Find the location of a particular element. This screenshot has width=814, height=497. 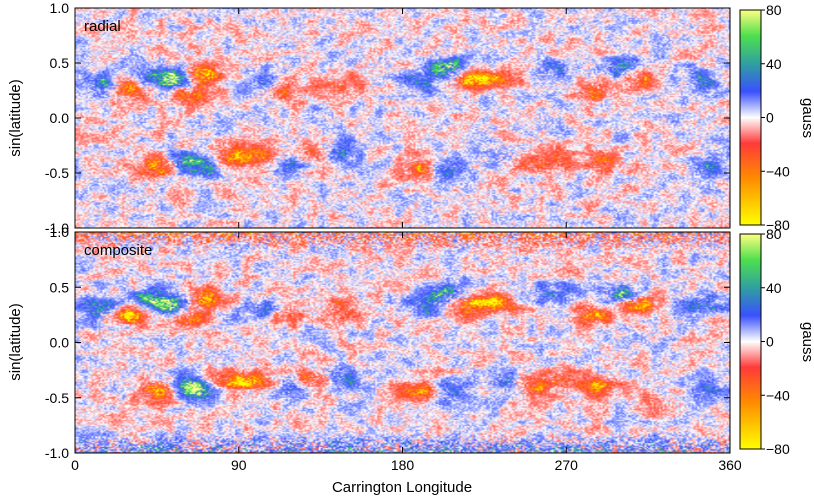

colorbar-ticks-composite: 80 40 0 −40 −80 is located at coordinates (775, 341).